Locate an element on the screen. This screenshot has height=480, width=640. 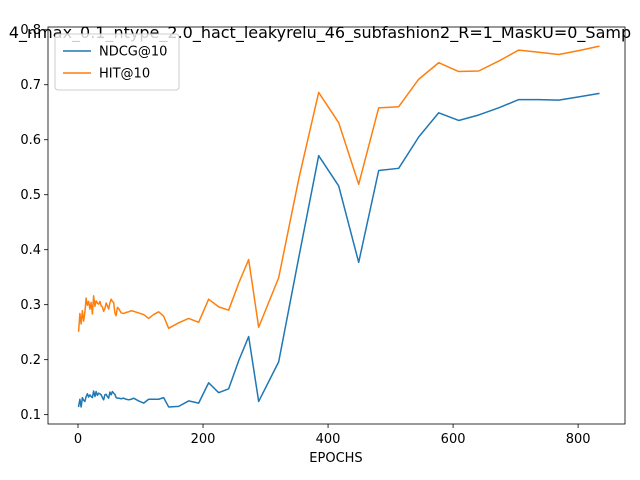
legend: NDCG@10 HIT@10 is located at coordinates (117, 62).